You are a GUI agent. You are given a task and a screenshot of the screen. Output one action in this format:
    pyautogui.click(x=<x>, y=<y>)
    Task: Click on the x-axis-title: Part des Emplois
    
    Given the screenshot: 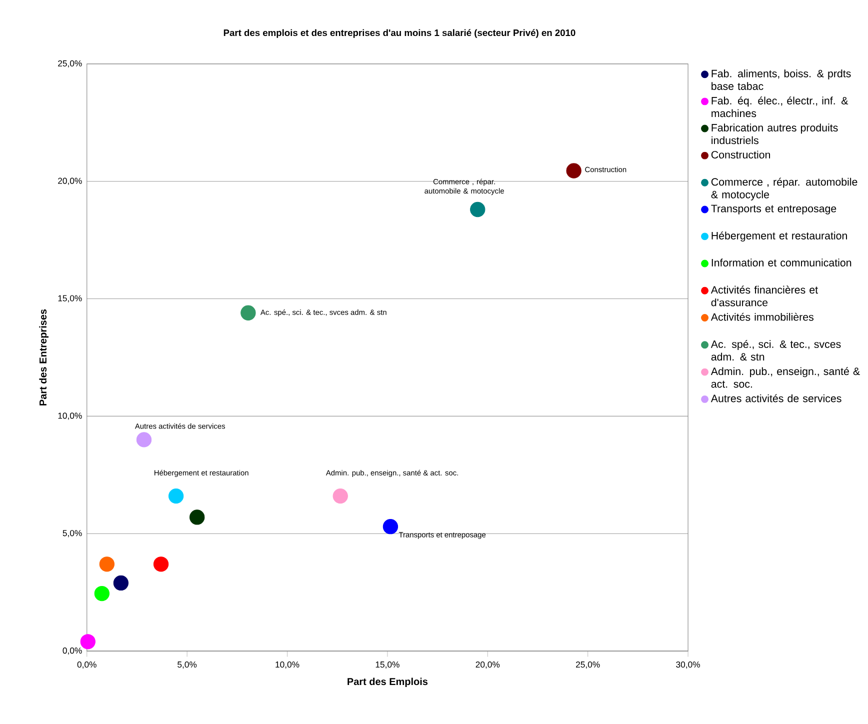 What is the action you would take?
    pyautogui.click(x=388, y=683)
    